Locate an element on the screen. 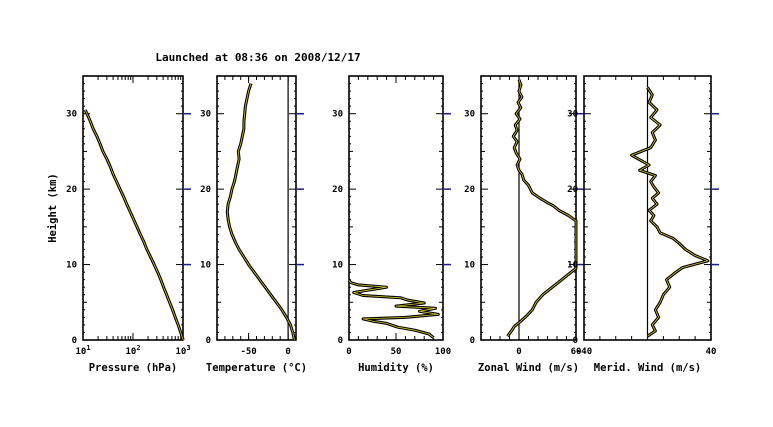  x-tick-label: 100 is located at coordinates (443, 352).